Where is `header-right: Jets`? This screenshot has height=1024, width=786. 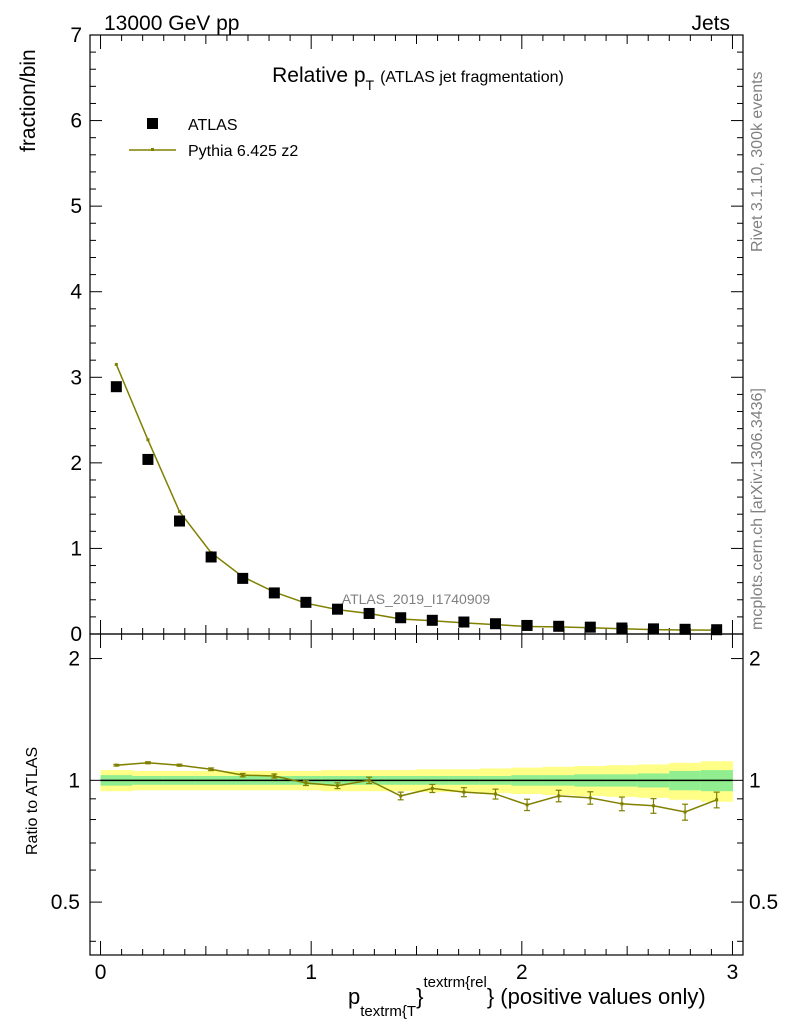 header-right: Jets is located at coordinates (710, 23).